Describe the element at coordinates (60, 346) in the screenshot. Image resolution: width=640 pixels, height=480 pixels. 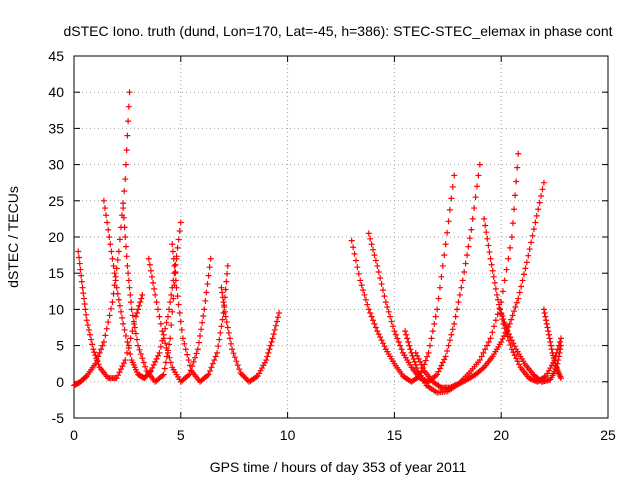
I see `y-tick-label: 5` at that location.